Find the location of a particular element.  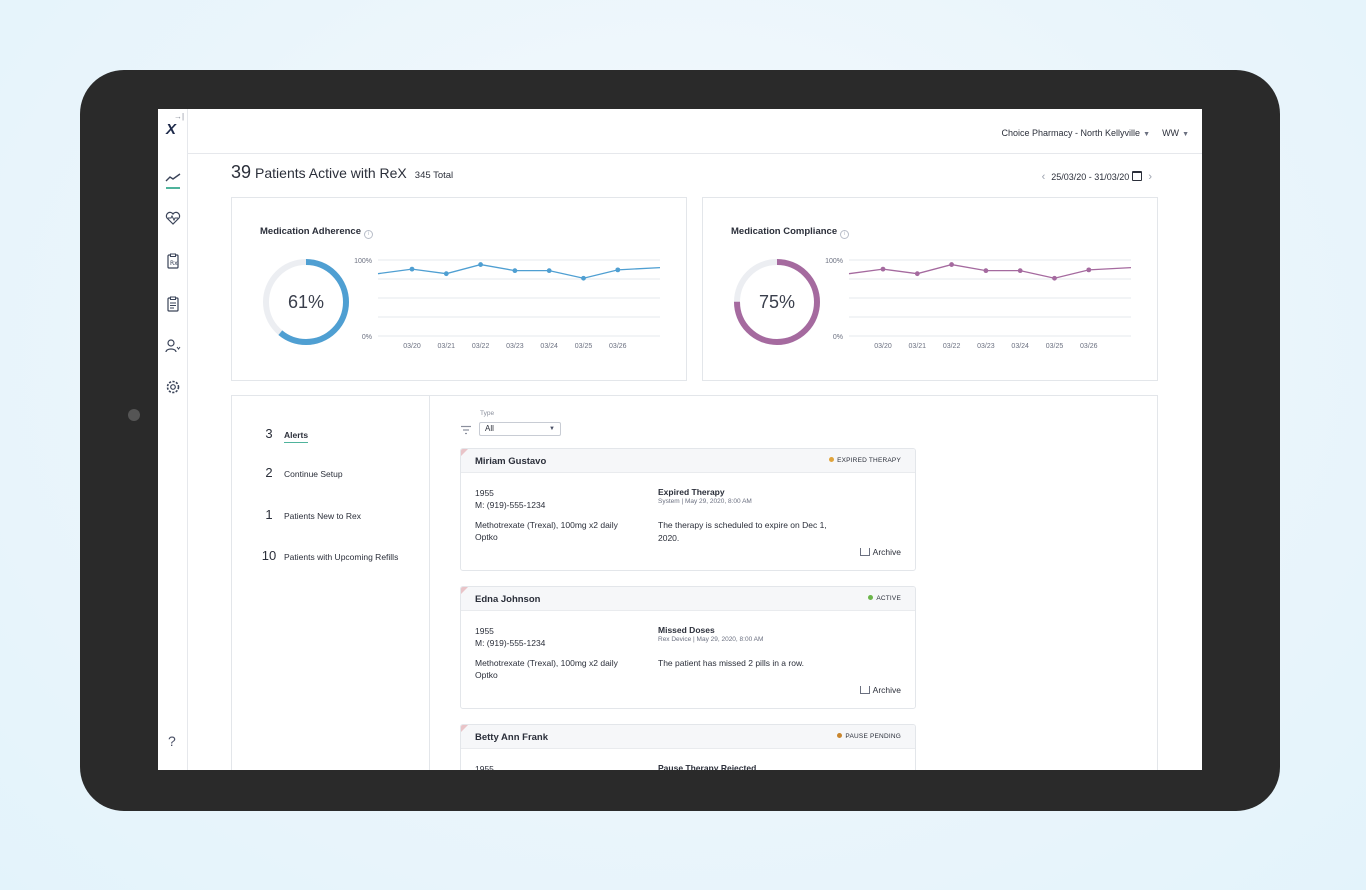

patient-details: 1955 is located at coordinates (484, 767).